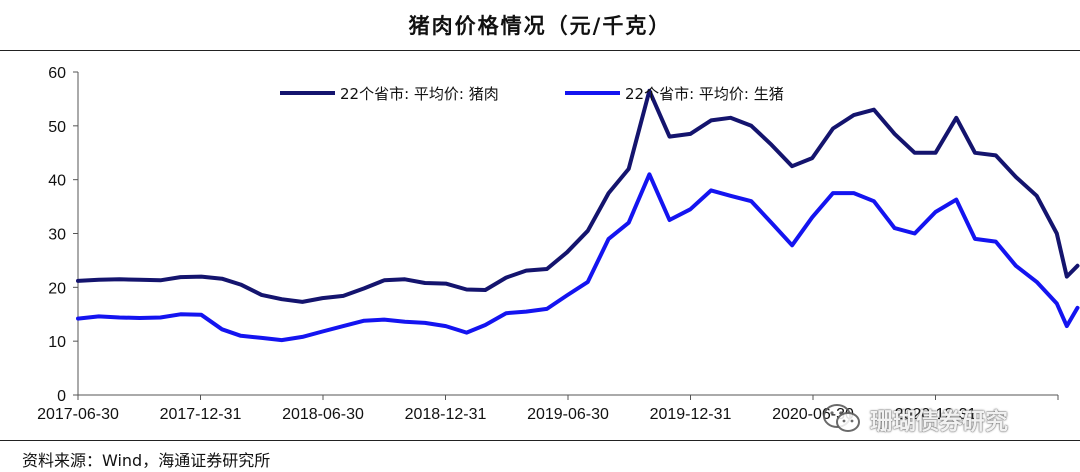  Describe the element at coordinates (57, 127) in the screenshot. I see `y-tick-label: 50` at that location.